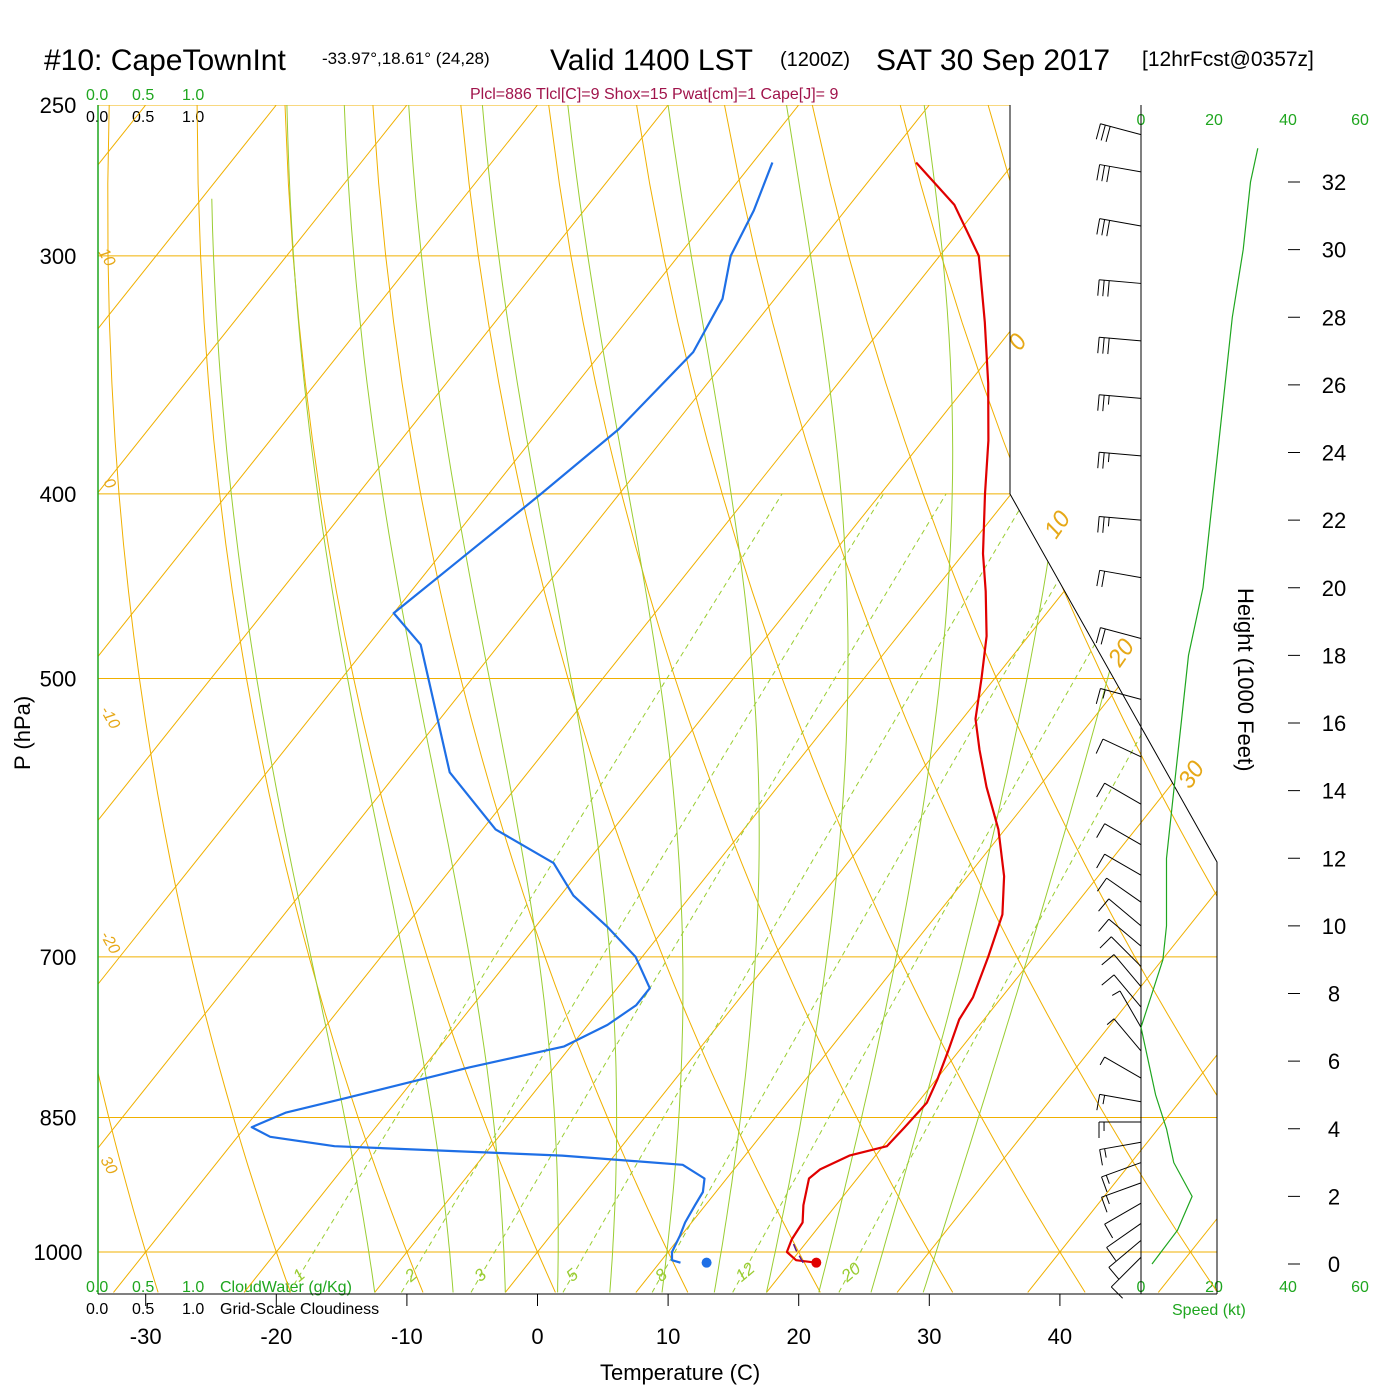  Describe the element at coordinates (680, 1372) in the screenshot. I see `x-axis-label: Temperature (C)` at that location.